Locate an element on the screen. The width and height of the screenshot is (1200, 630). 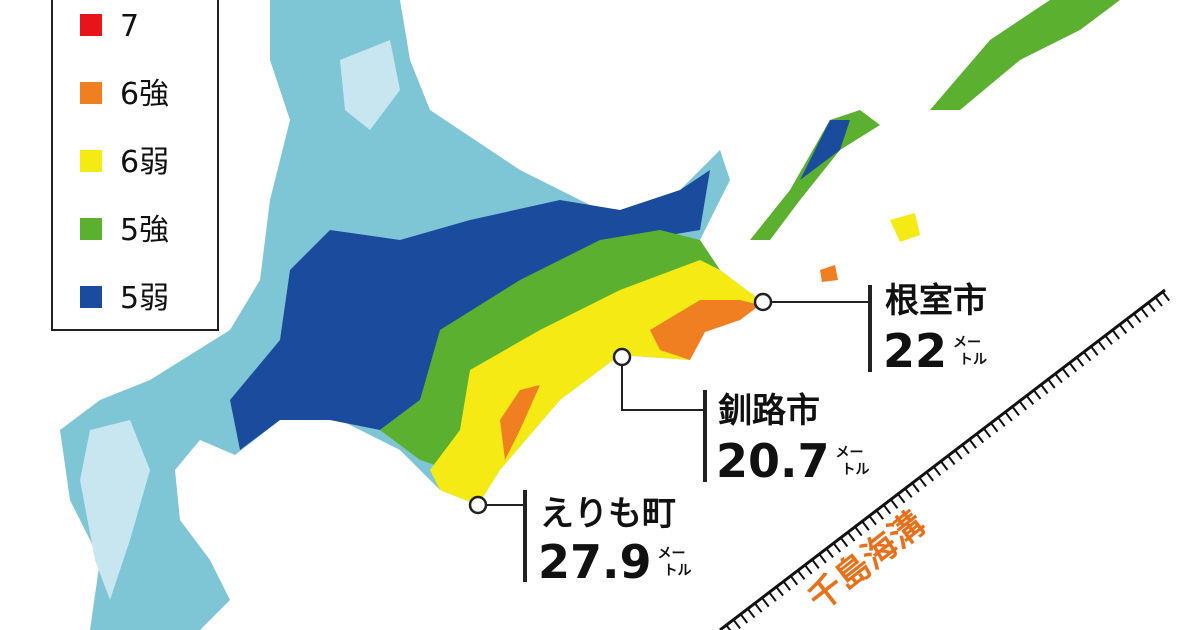
legend-label: 6弱 is located at coordinates (144, 162).